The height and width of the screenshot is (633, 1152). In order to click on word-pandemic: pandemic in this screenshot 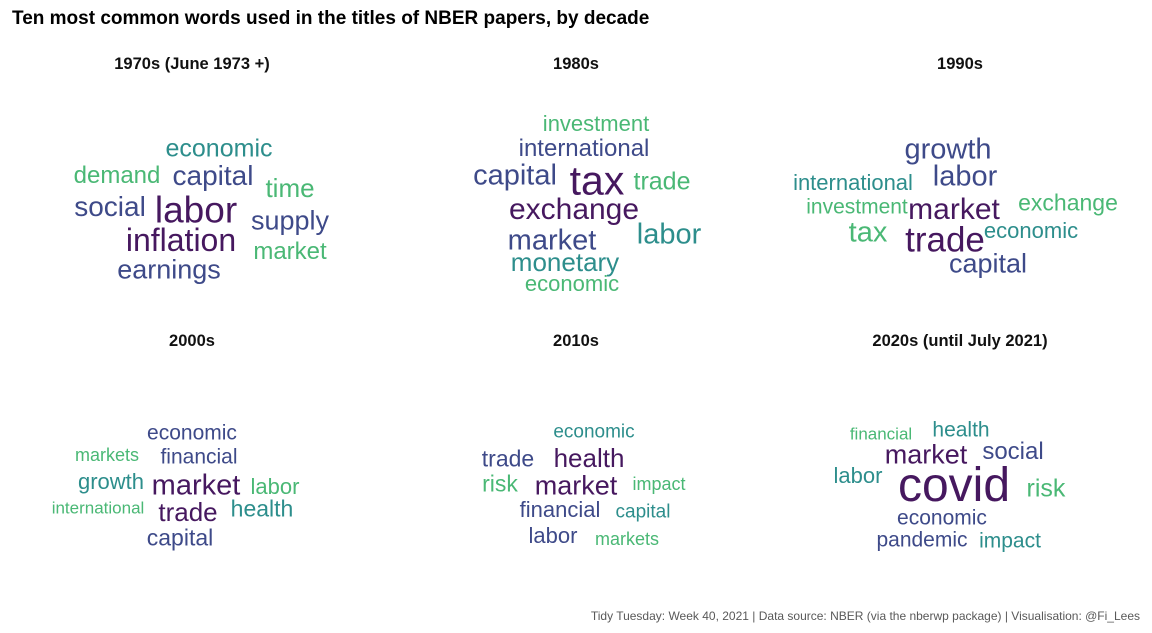, I will do `click(922, 540)`.